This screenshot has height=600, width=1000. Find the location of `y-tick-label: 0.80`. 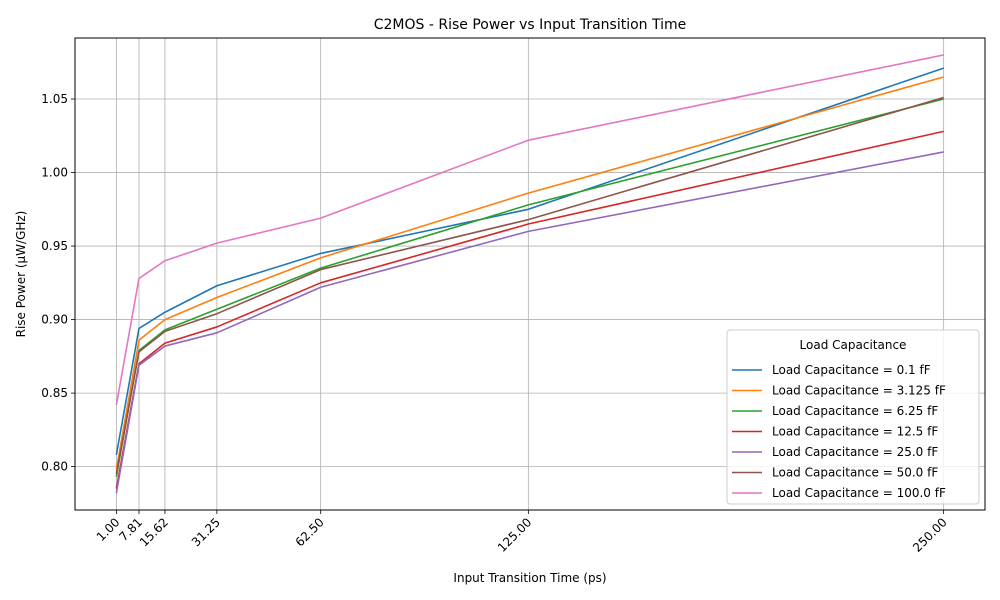

y-tick-label: 0.80 is located at coordinates (54, 467).